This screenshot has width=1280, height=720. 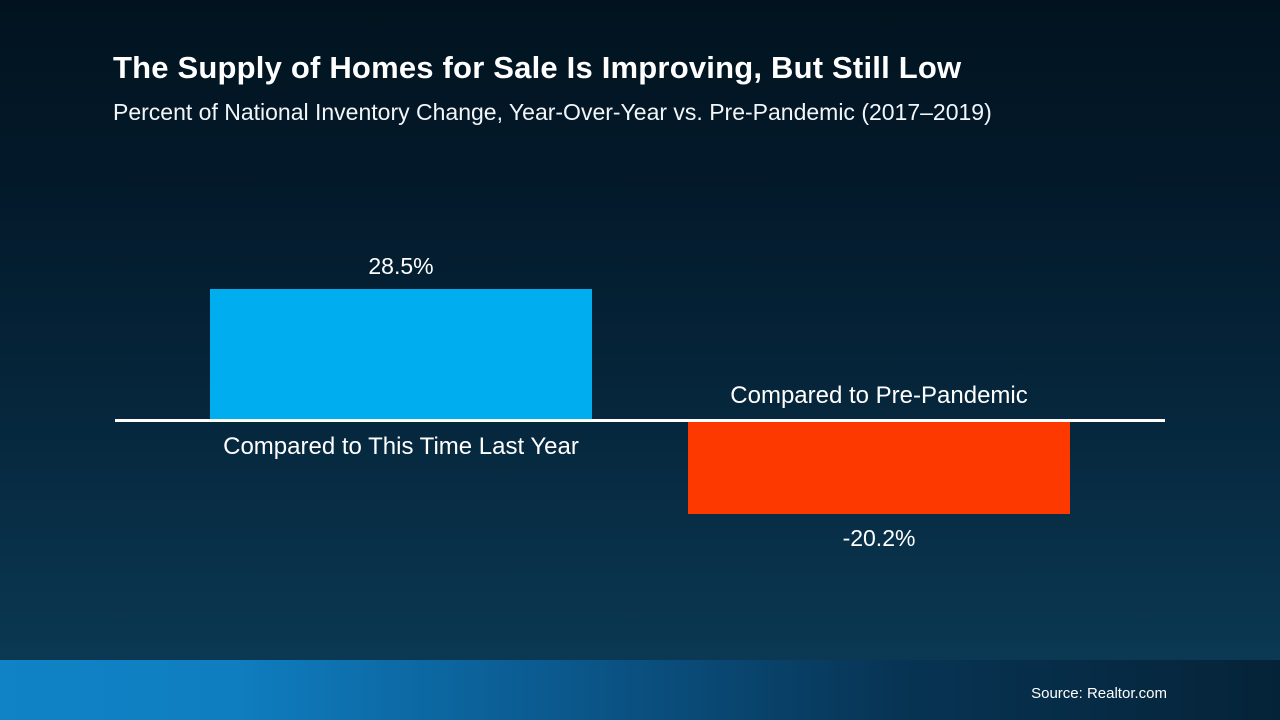 What do you see at coordinates (879, 538) in the screenshot?
I see `bar-value-label-negative: -20.2%` at bounding box center [879, 538].